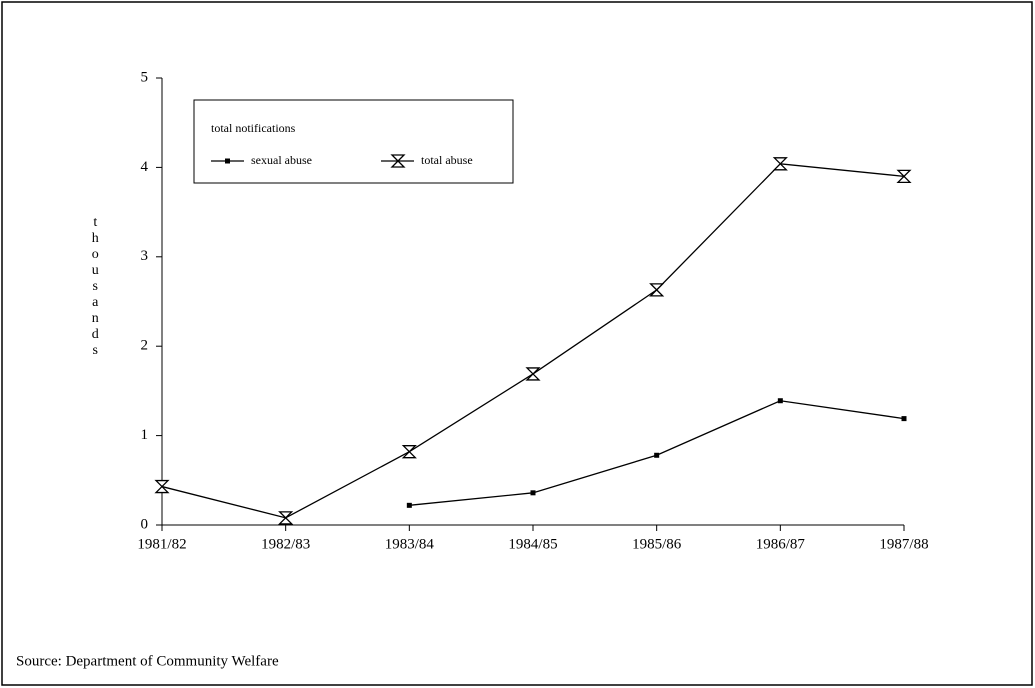 Image resolution: width=1035 pixels, height=688 pixels. I want to click on x-tick-label: 1985/86, so click(657, 544).